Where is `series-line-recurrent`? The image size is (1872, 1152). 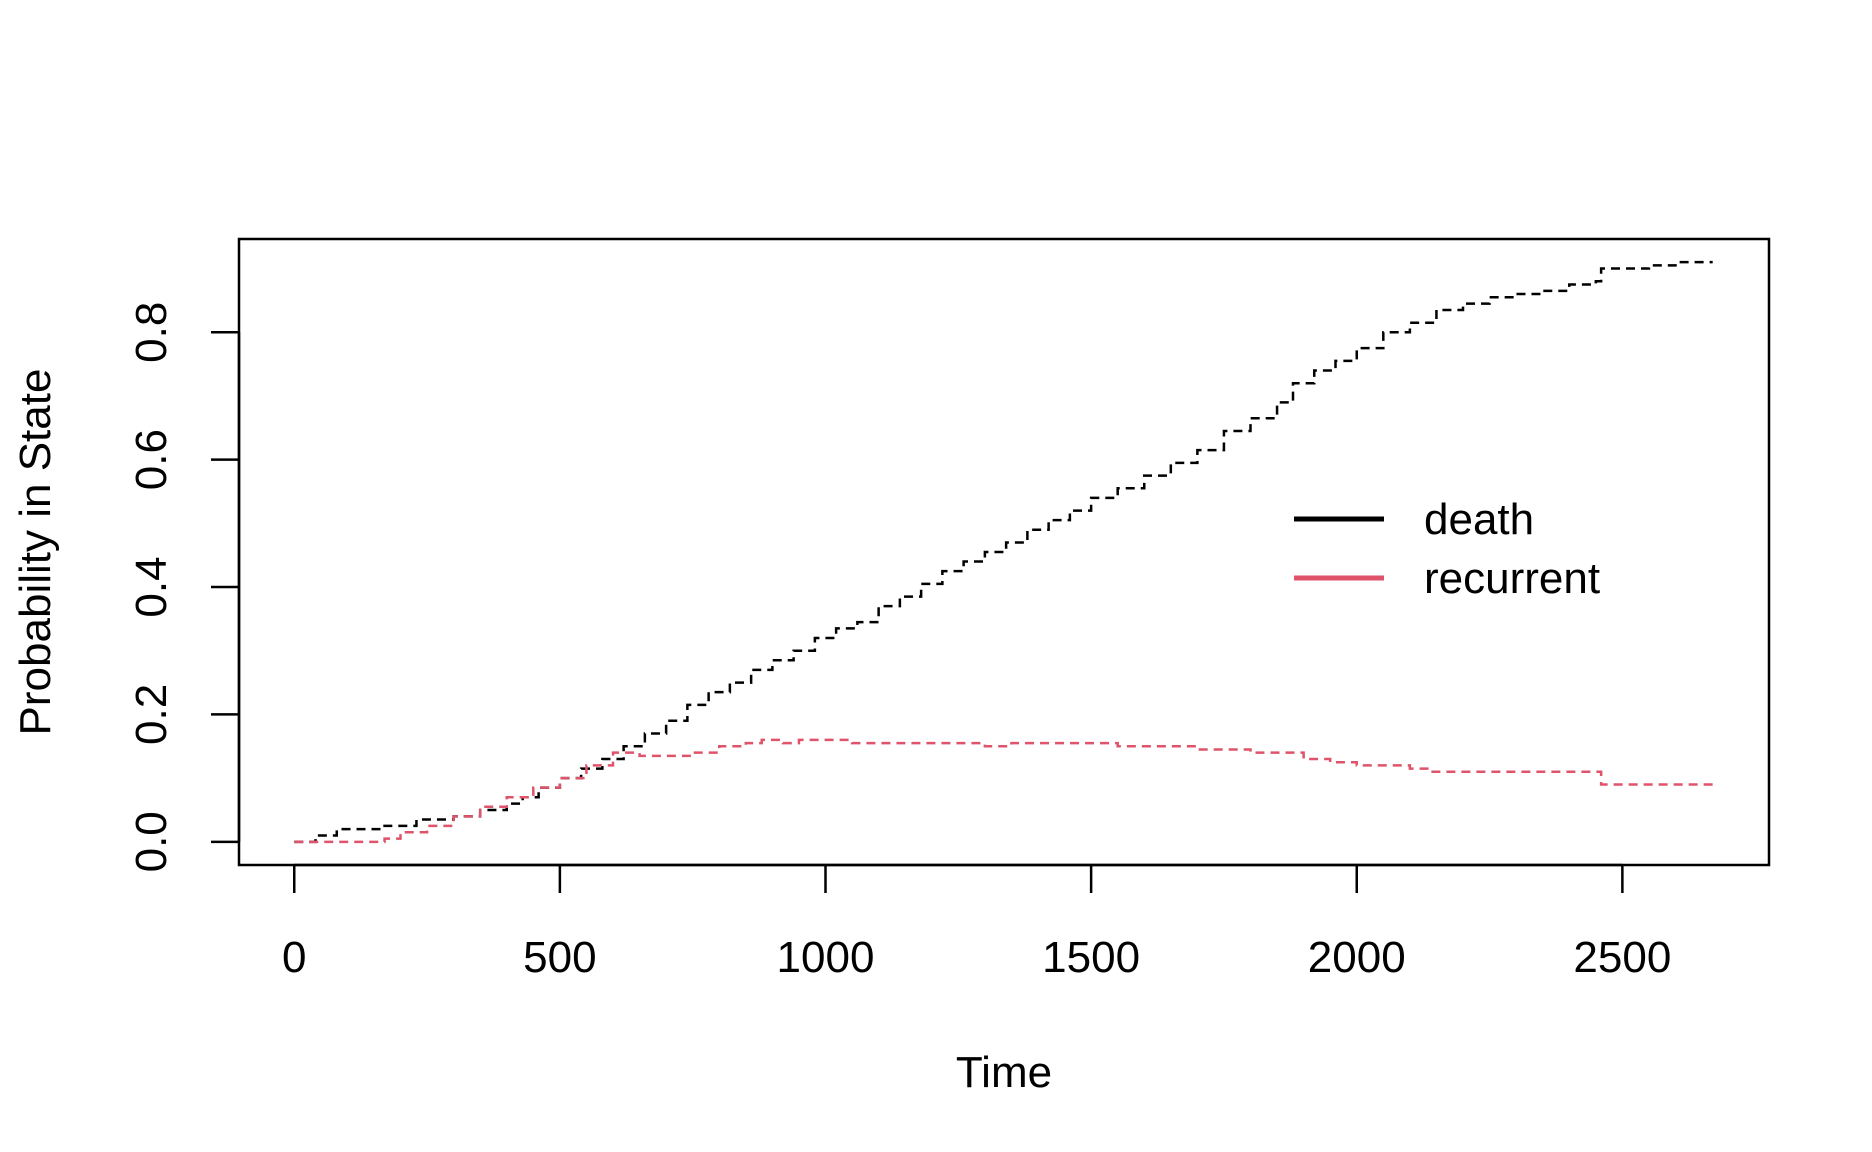
series-line-recurrent is located at coordinates (1003, 791).